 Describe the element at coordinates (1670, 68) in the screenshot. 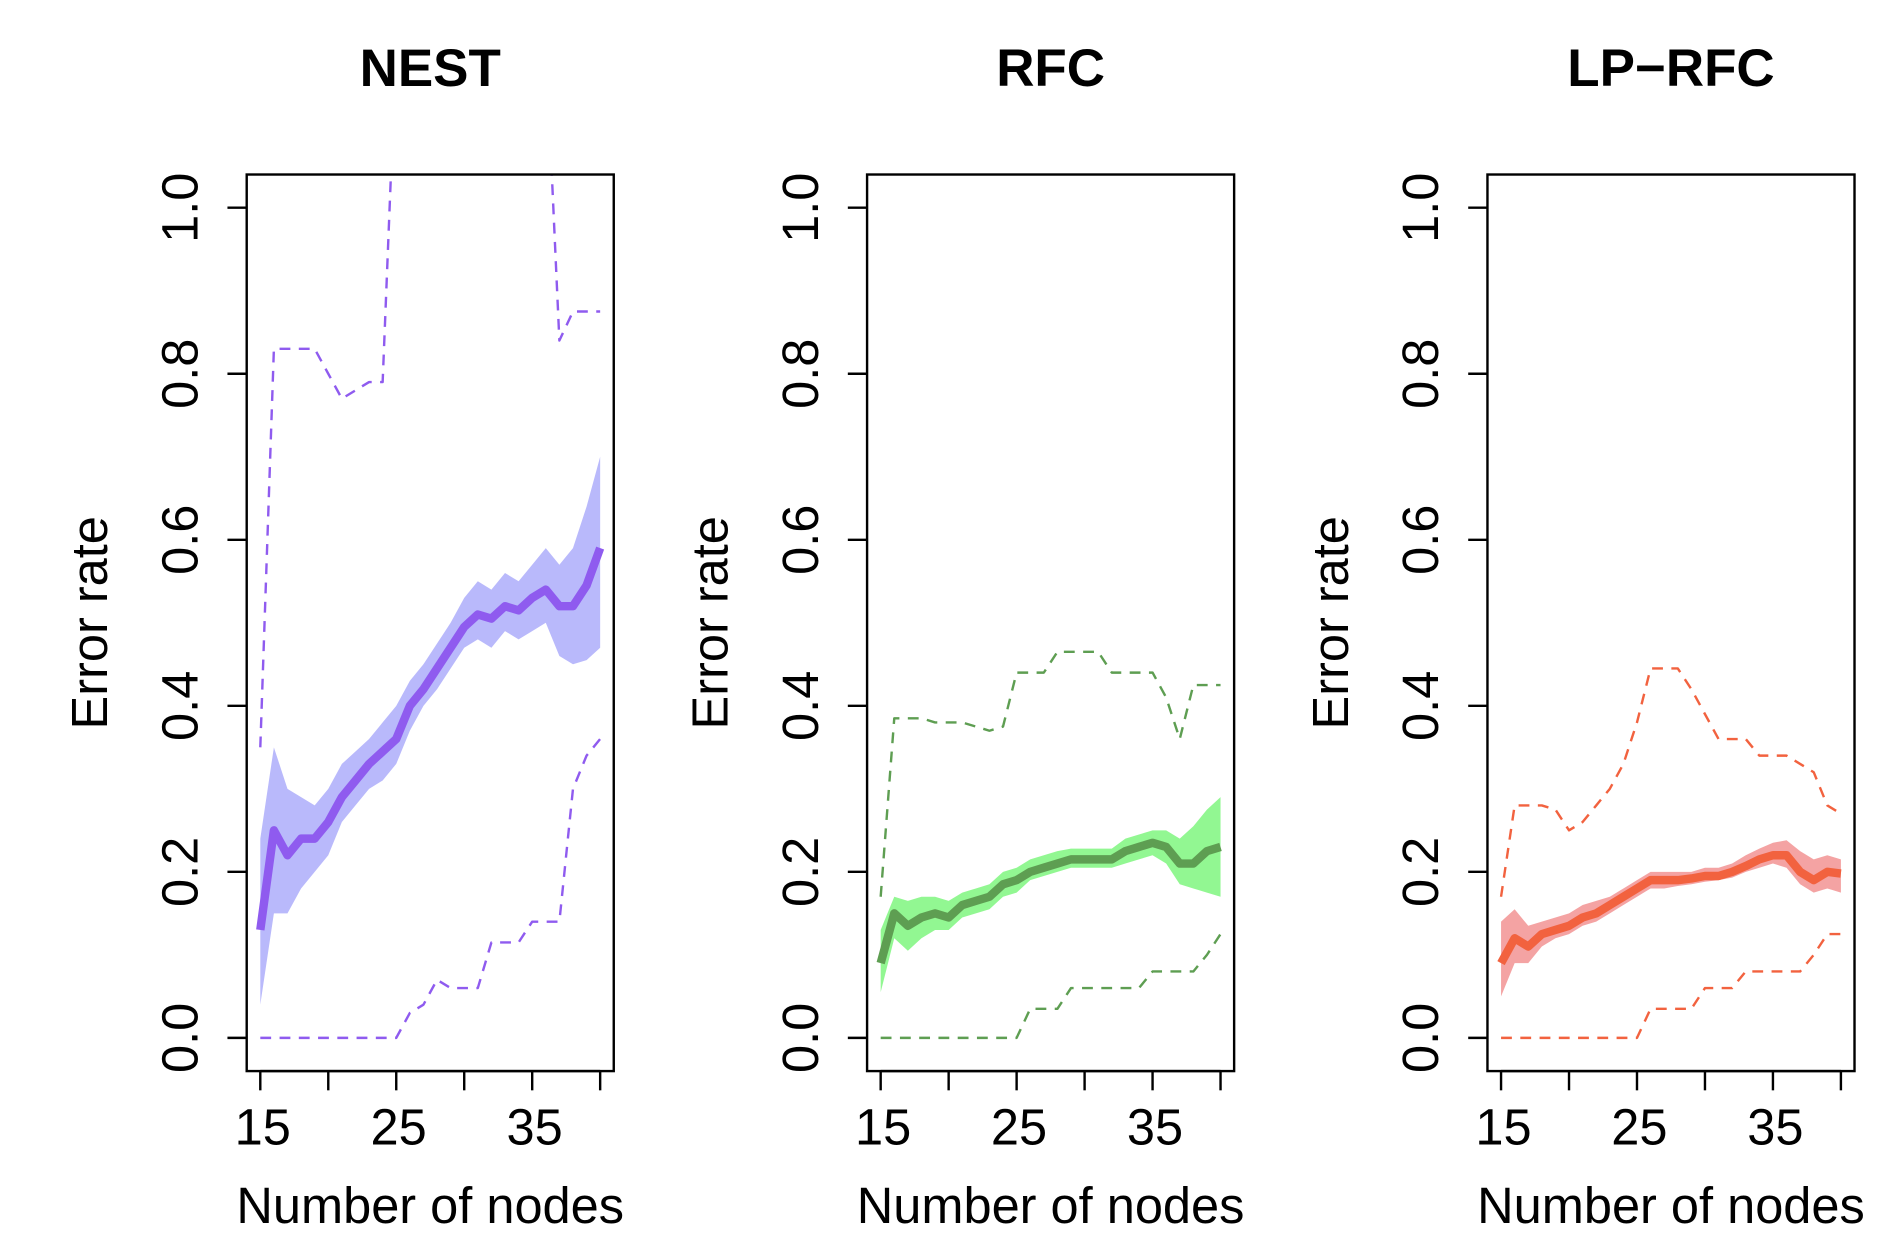

I see `panel-title: LP−RFC` at that location.